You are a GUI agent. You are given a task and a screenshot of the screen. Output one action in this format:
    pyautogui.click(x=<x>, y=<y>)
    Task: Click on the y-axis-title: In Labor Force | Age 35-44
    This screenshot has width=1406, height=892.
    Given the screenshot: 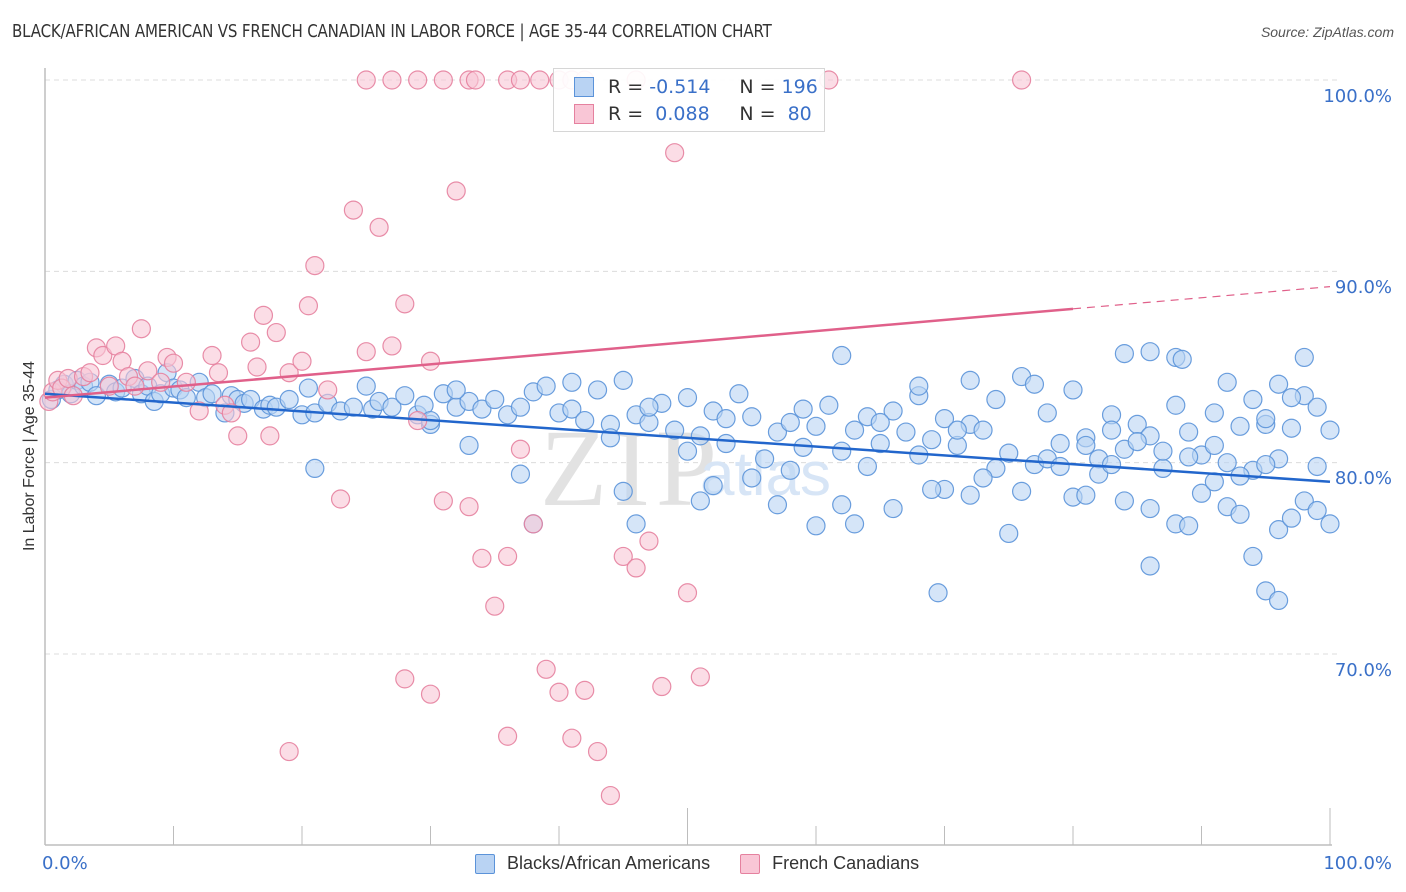 What is the action you would take?
    pyautogui.click(x=29, y=456)
    